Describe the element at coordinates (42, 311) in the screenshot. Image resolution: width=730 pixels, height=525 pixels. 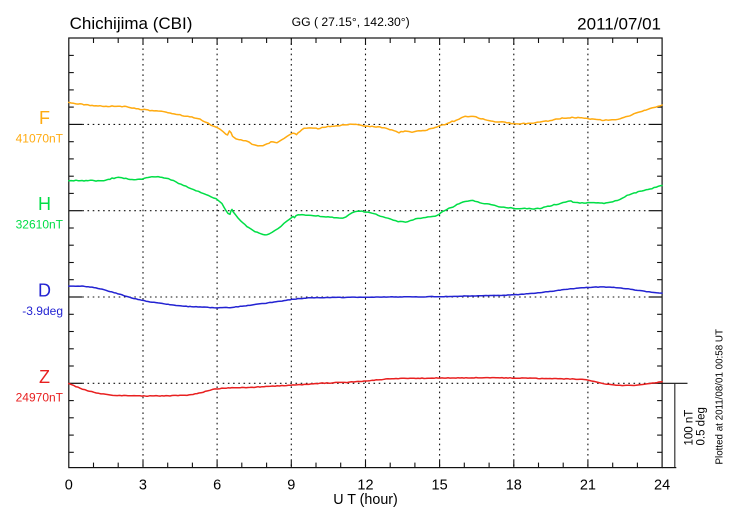
I see `svg-text: -3.9deg` at that location.